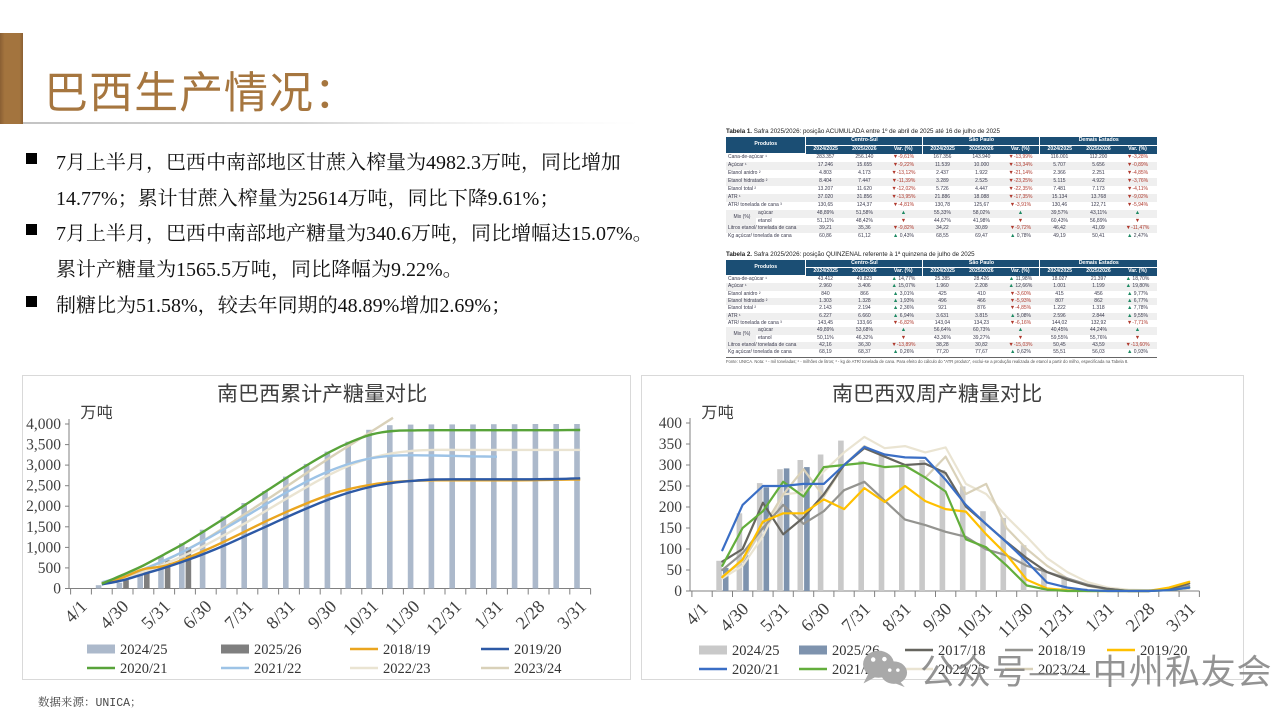  I want to click on svg-text: 500, so click(50, 568).